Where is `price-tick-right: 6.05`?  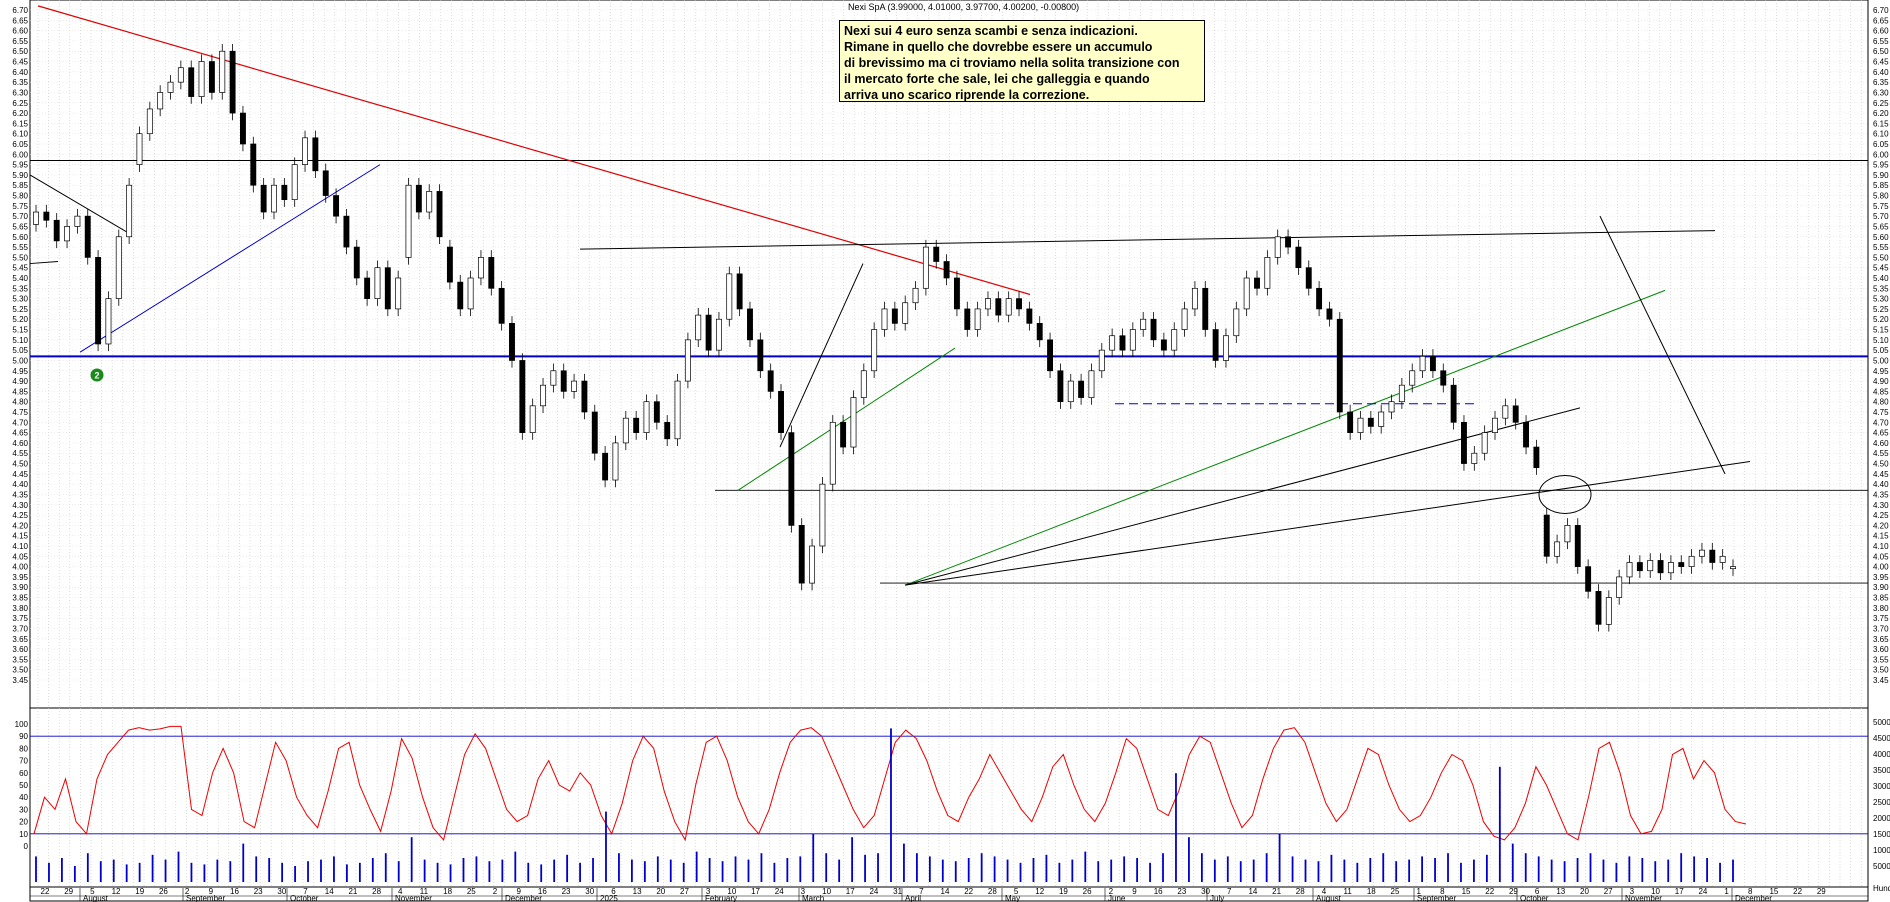 price-tick-right: 6.05 is located at coordinates (1881, 144).